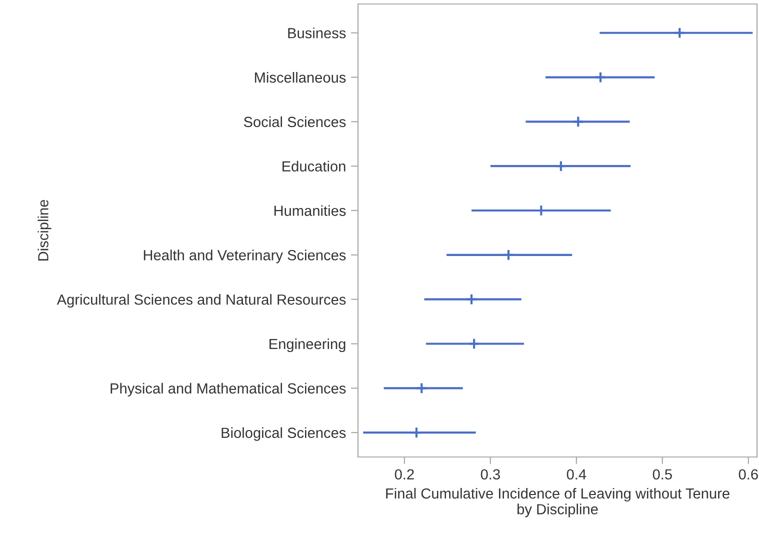 Image resolution: width=759 pixels, height=539 pixels. What do you see at coordinates (576, 474) in the screenshot?
I see `x-tick-label: 0.4` at bounding box center [576, 474].